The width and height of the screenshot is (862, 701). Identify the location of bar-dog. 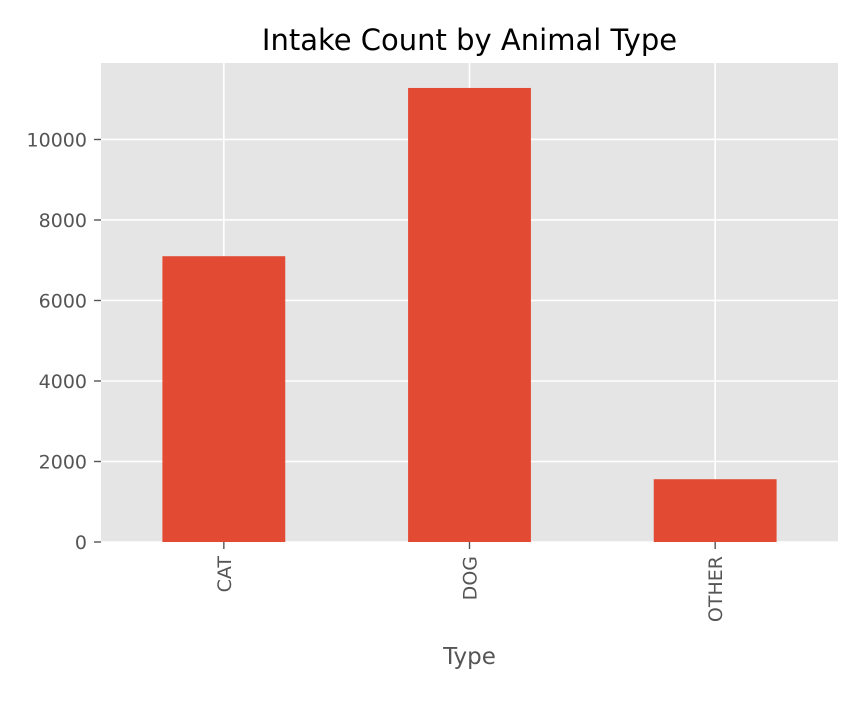
(469, 314).